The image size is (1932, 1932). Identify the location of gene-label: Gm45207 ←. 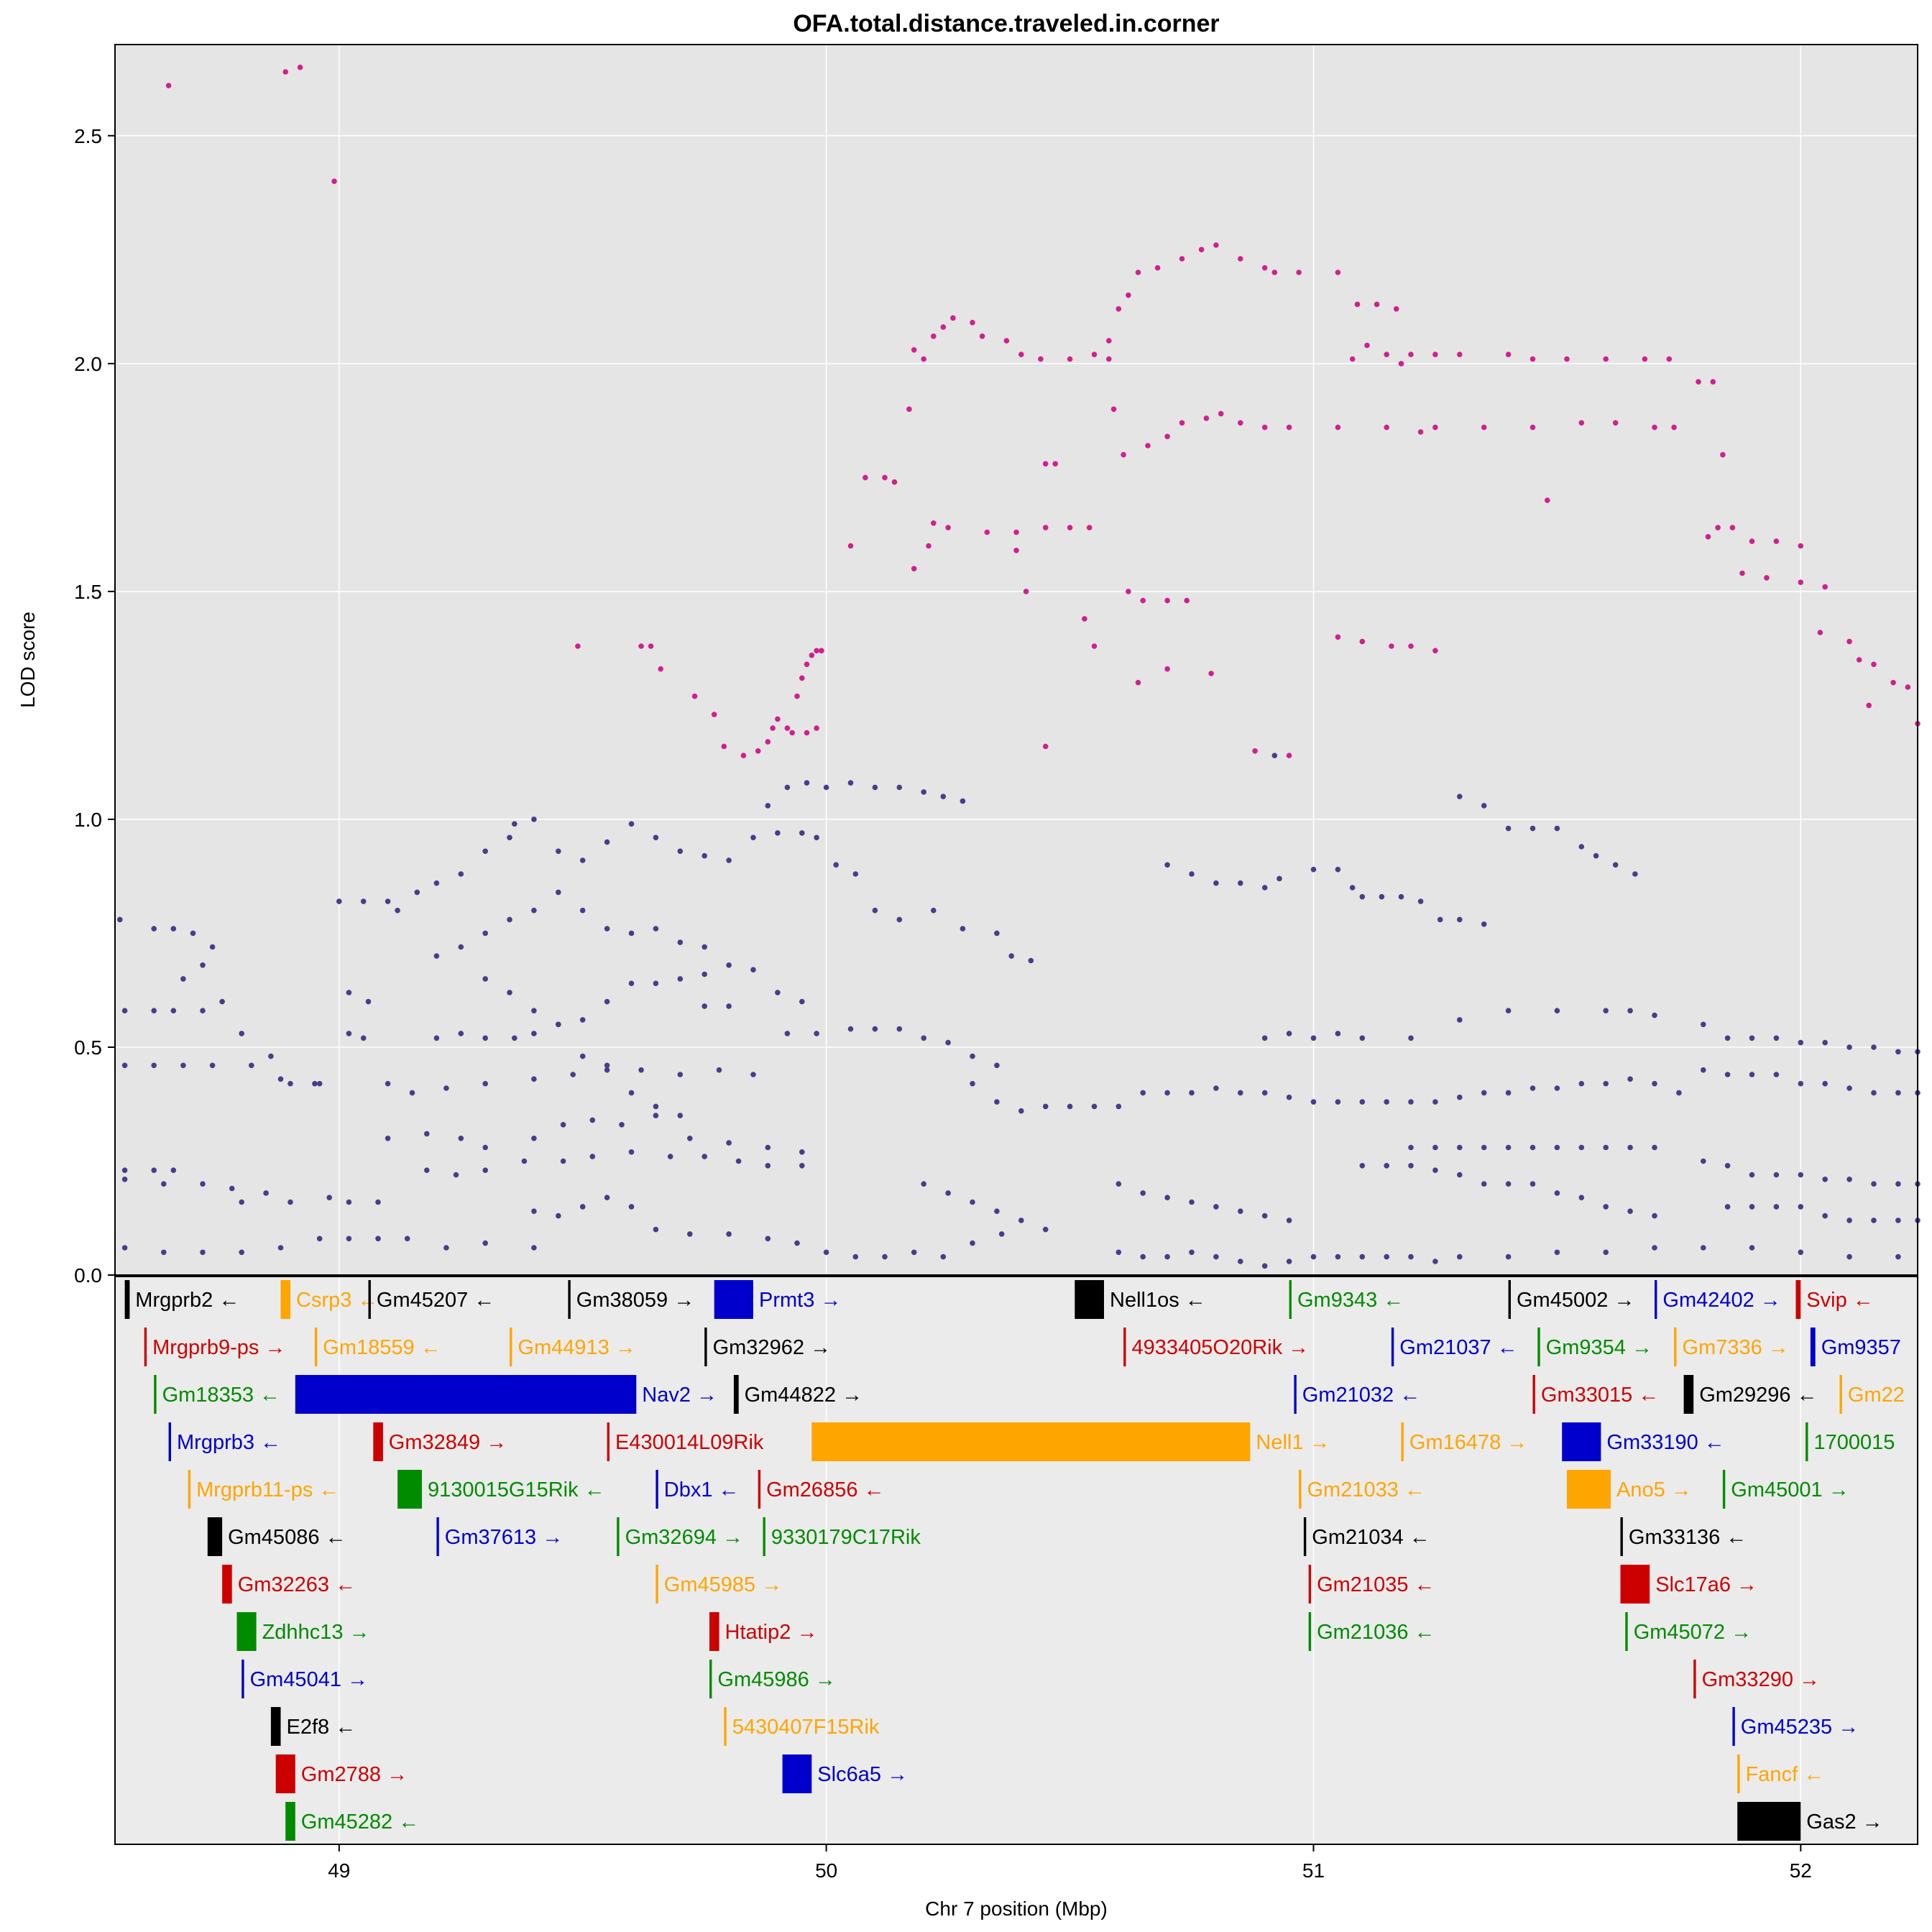
(435, 1300).